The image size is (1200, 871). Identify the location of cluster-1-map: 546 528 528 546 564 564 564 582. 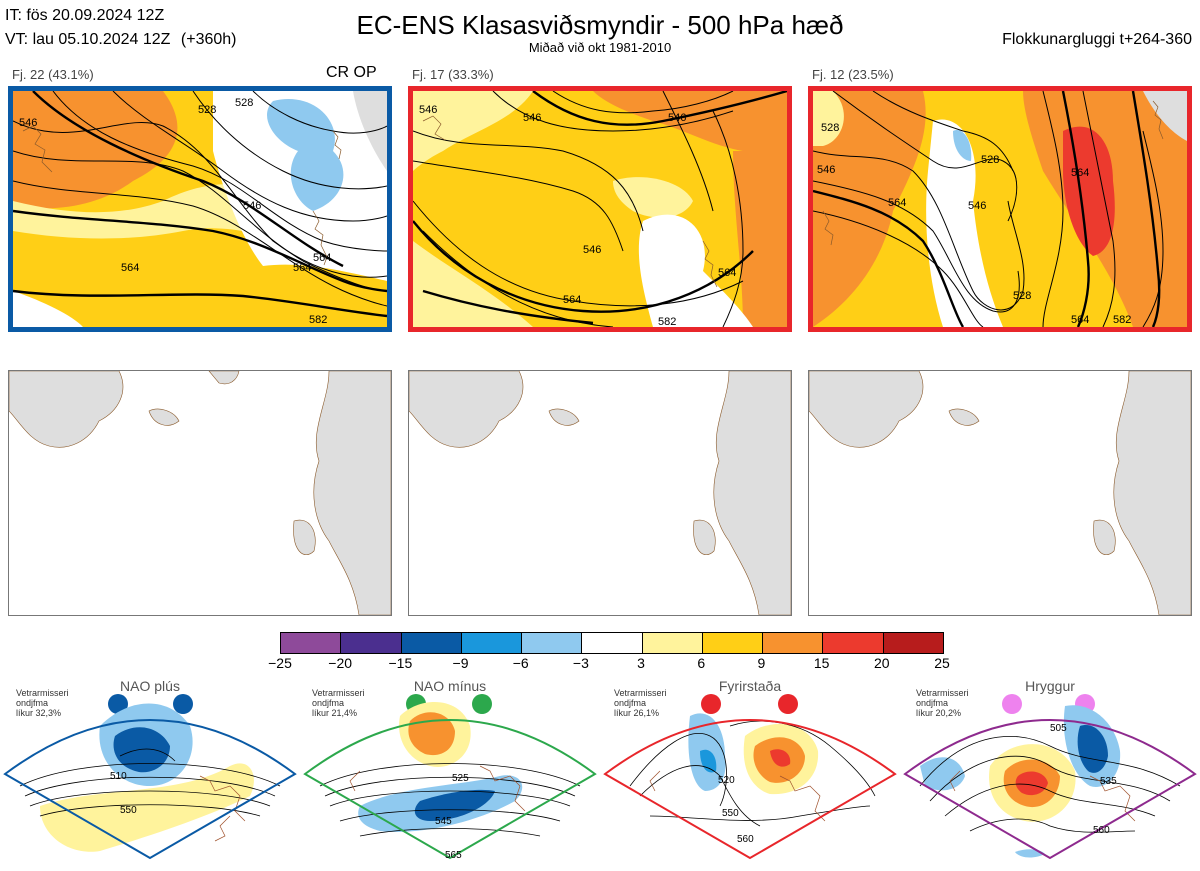
(200, 209).